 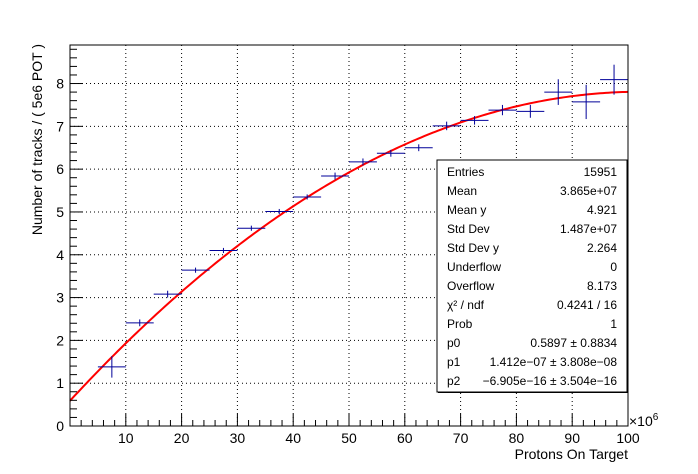 I want to click on stats-label: Overflow, so click(x=471, y=286).